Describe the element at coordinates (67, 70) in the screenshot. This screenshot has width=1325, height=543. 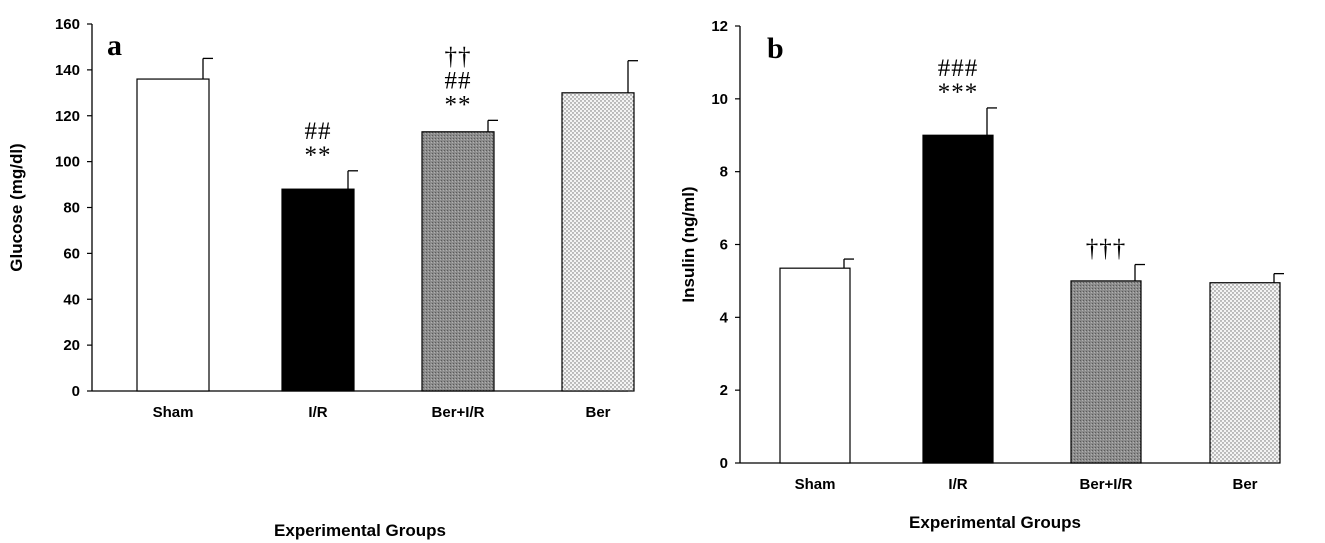
I see `y-tick-label: 140` at that location.